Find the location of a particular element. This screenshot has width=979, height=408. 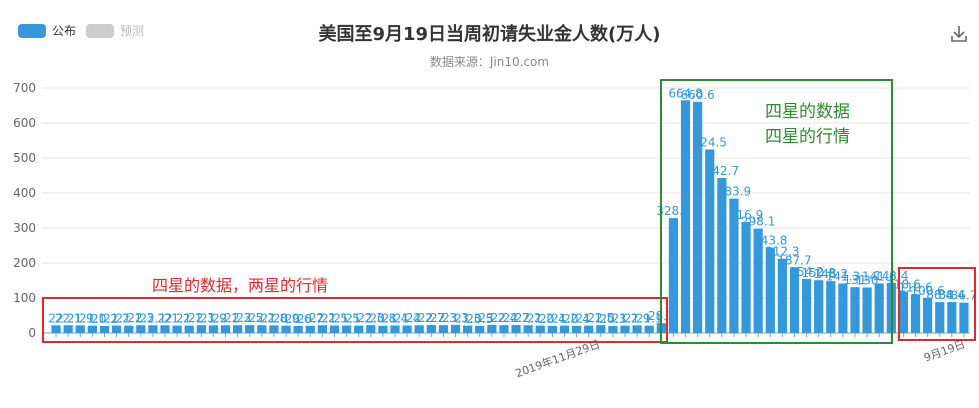

legend-item-published: 公布 is located at coordinates (47, 30).